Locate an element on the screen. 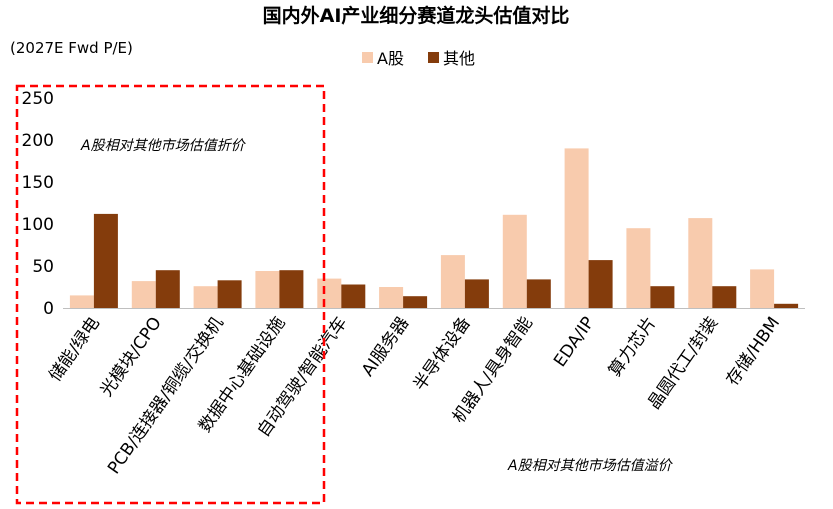  legend-swatch-a-share is located at coordinates (367, 57).